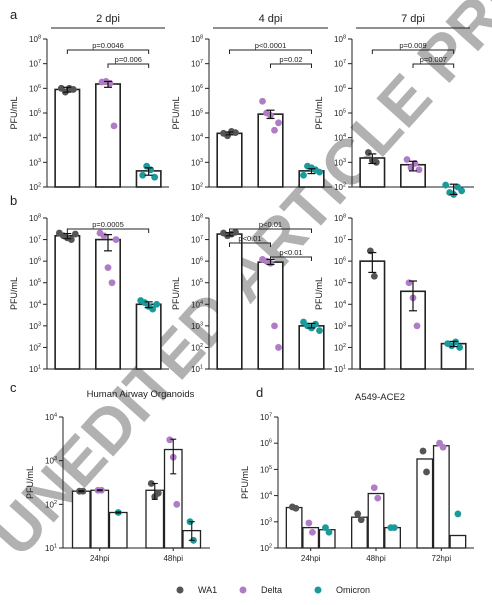  What do you see at coordinates (376, 558) in the screenshot?
I see `x-tick-label: 48hpi` at bounding box center [376, 558].